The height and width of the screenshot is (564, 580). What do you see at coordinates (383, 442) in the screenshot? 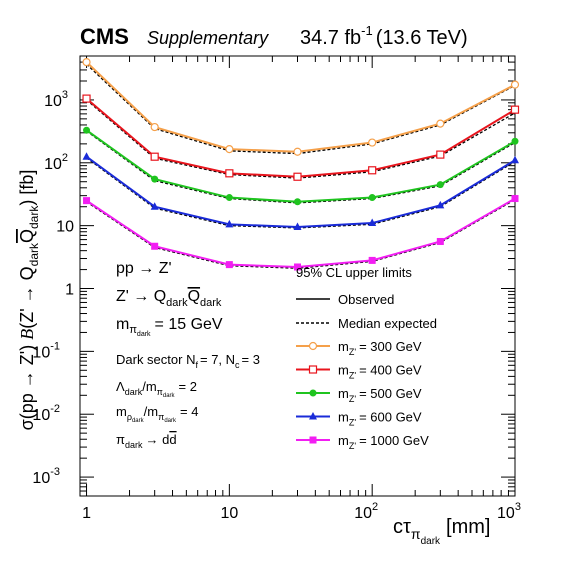
I see `legend-label-1000: mZ' = 1000 GeV` at bounding box center [383, 442].